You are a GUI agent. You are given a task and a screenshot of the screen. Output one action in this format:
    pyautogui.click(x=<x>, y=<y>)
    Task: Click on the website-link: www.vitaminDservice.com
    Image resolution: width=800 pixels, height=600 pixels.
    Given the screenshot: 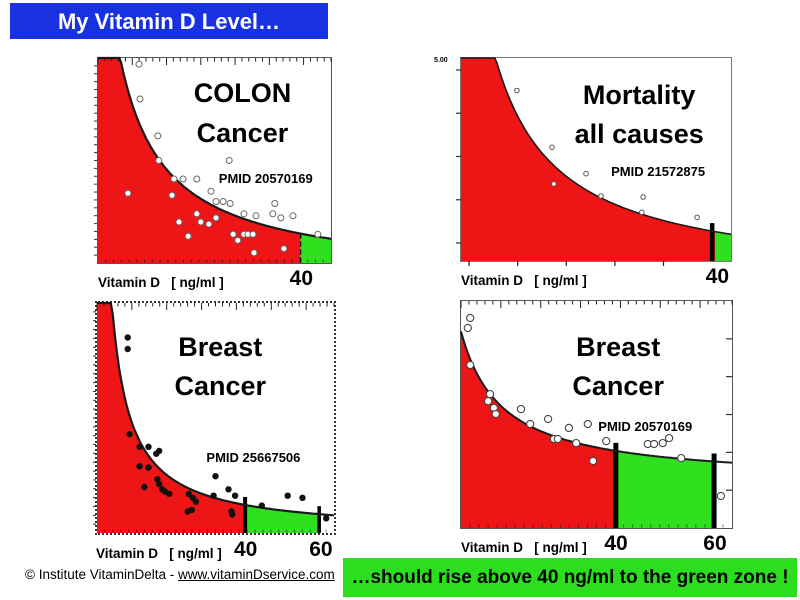 What is the action you would take?
    pyautogui.click(x=256, y=574)
    